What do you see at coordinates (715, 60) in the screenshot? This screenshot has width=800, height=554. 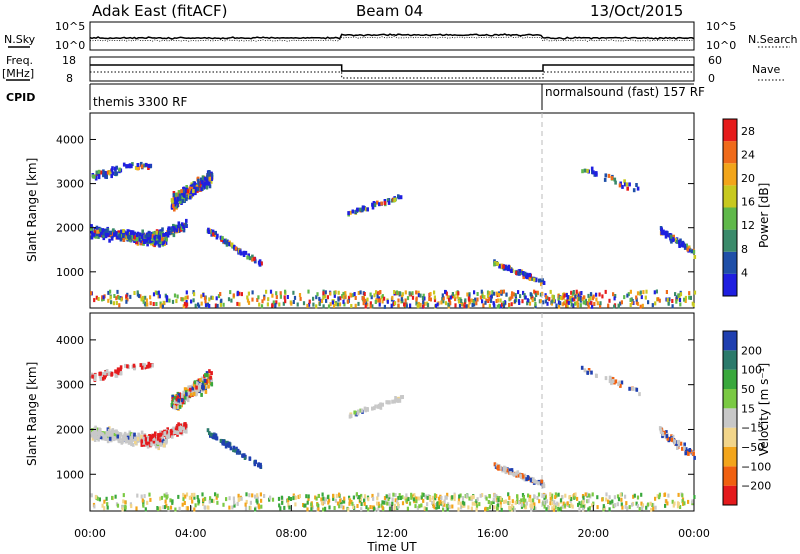 I see `nave-tick-top: 60` at bounding box center [715, 60].